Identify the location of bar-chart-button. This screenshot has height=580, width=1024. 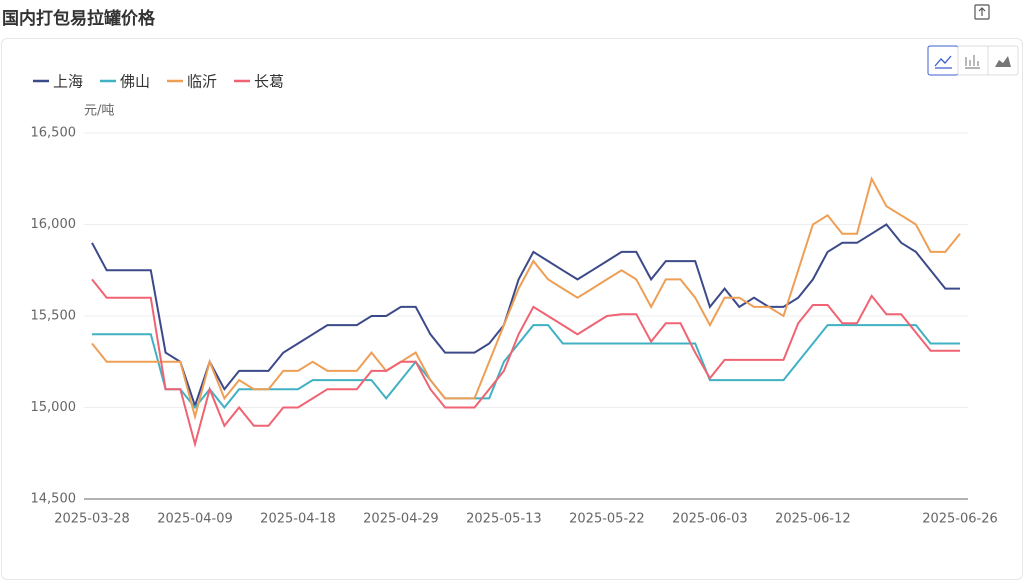
(973, 60).